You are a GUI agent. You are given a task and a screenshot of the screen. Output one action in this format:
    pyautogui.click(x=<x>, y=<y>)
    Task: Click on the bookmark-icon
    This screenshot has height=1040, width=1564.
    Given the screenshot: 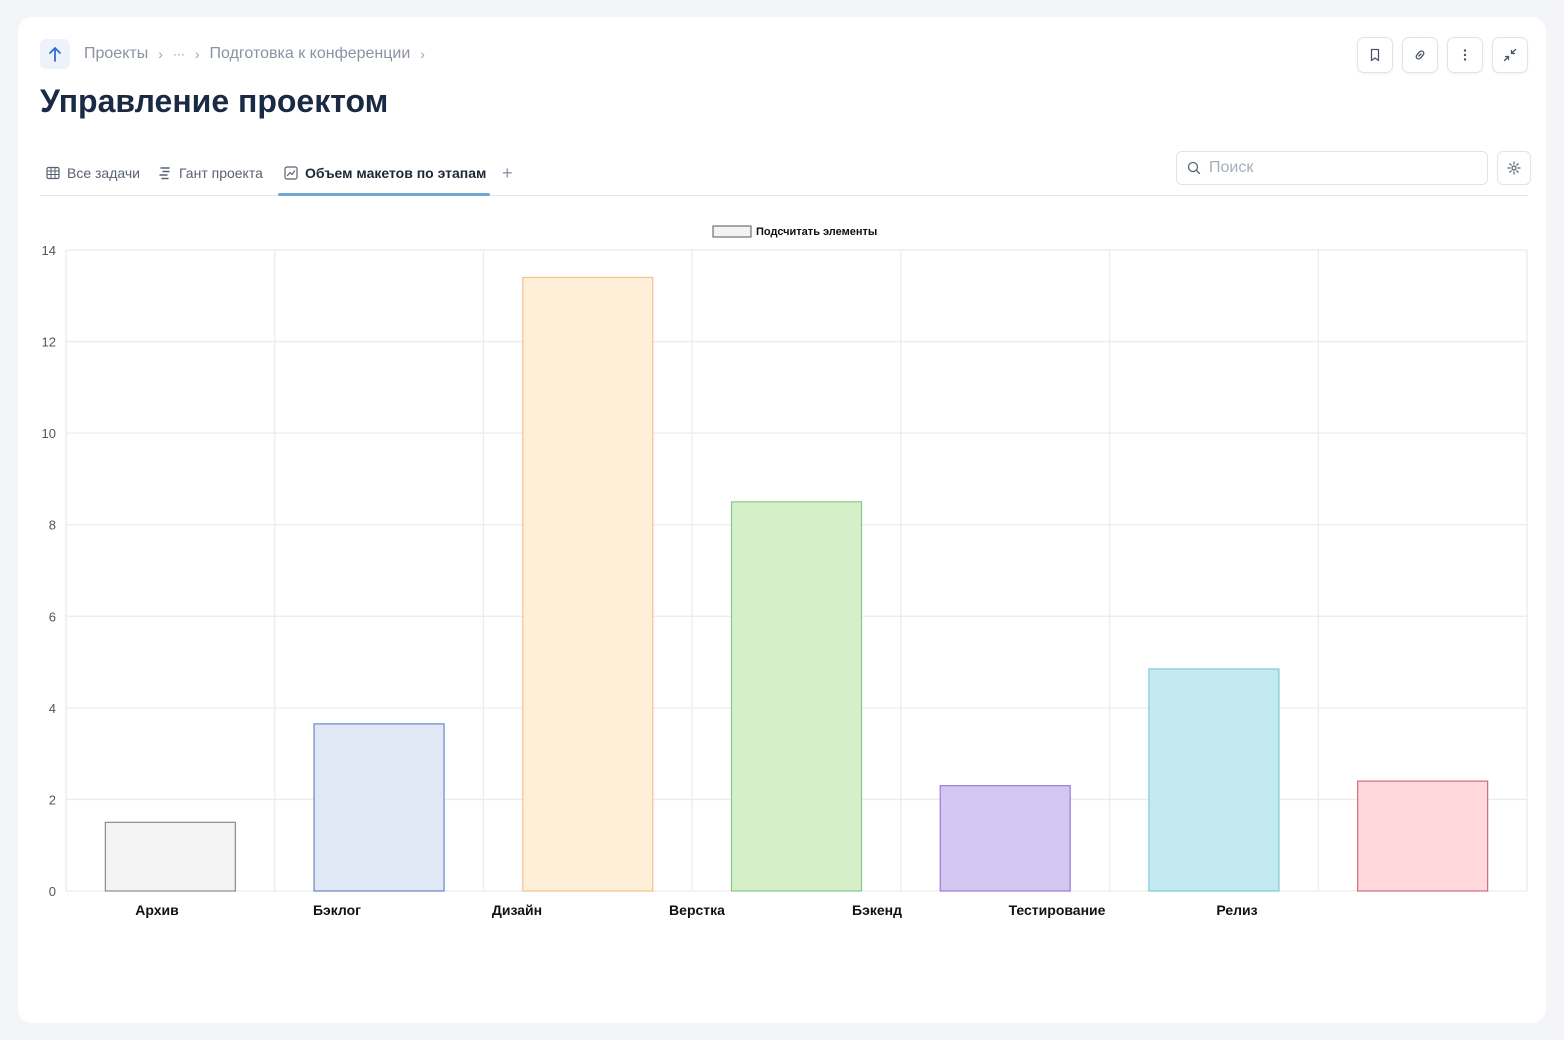 What is the action you would take?
    pyautogui.click(x=1375, y=55)
    